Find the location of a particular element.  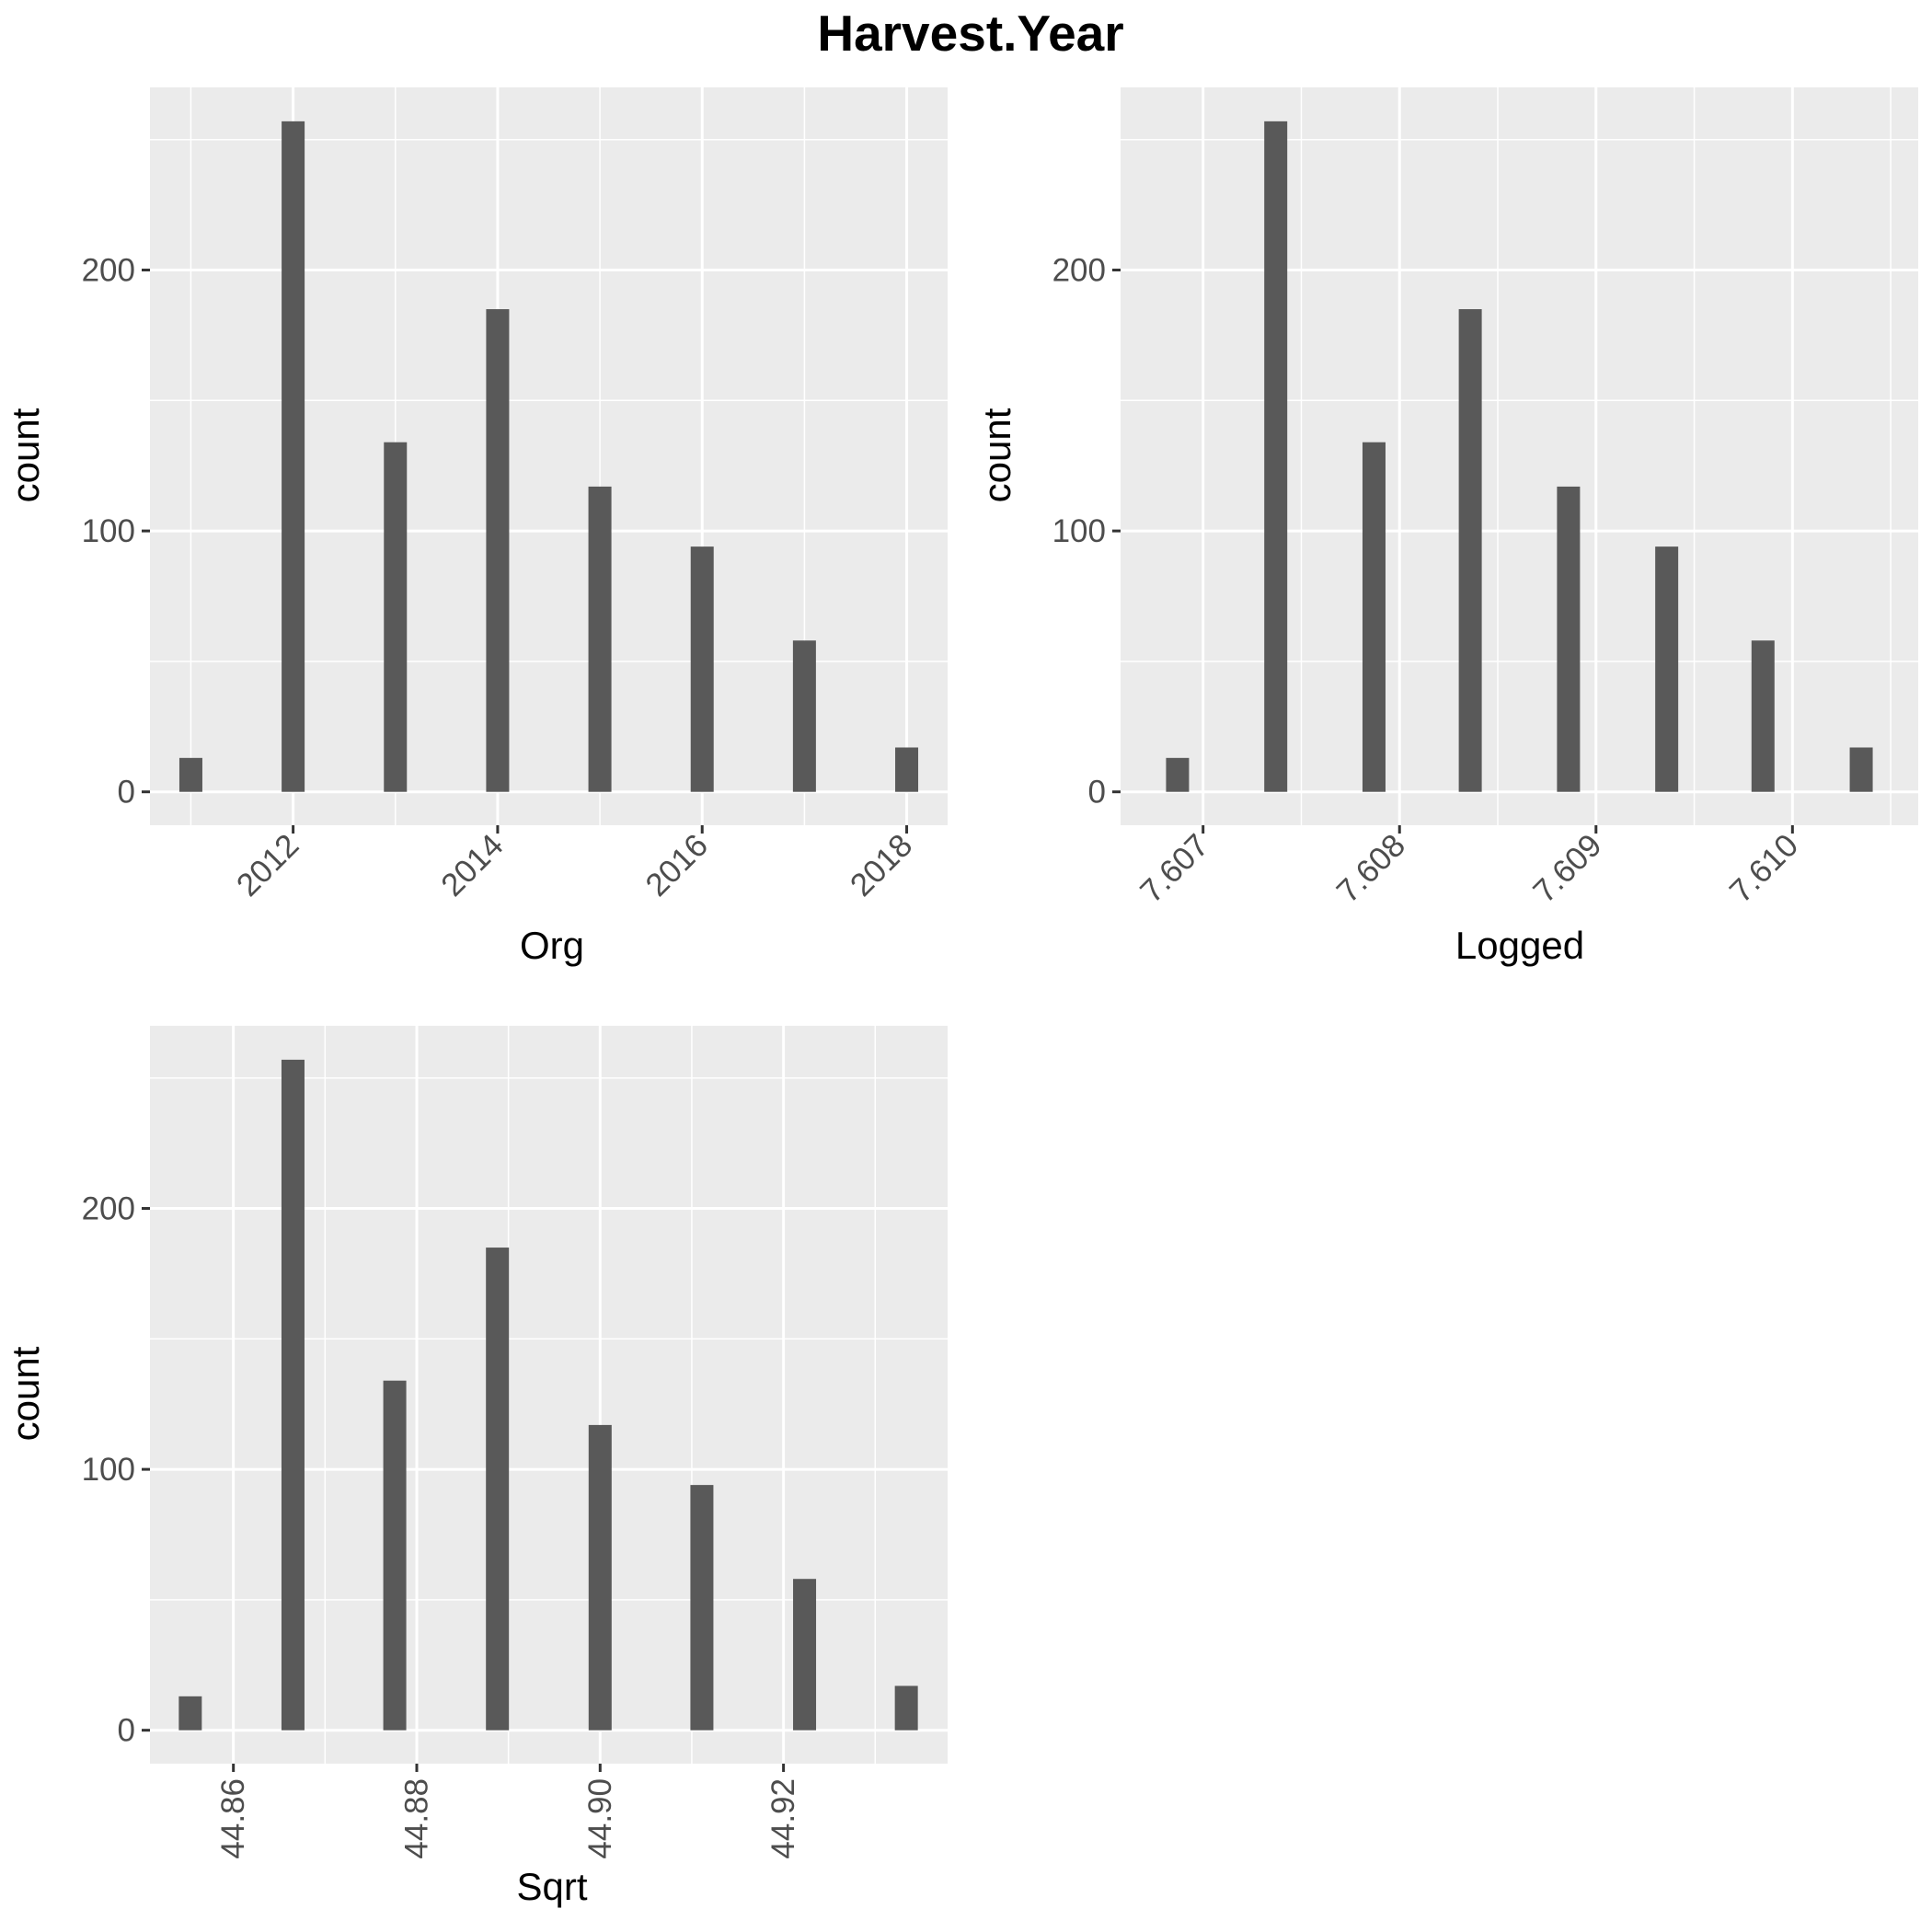

x-tick-label: 7.609 is located at coordinates (1567, 868).